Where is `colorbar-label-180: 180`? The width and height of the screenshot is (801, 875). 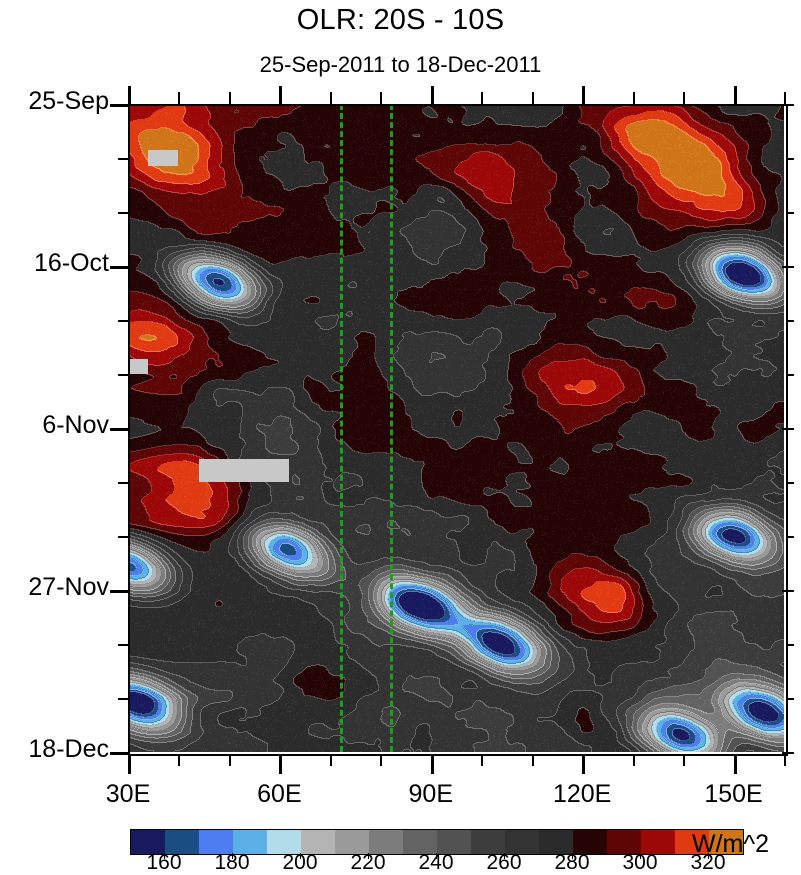
colorbar-label-180: 180 is located at coordinates (232, 862).